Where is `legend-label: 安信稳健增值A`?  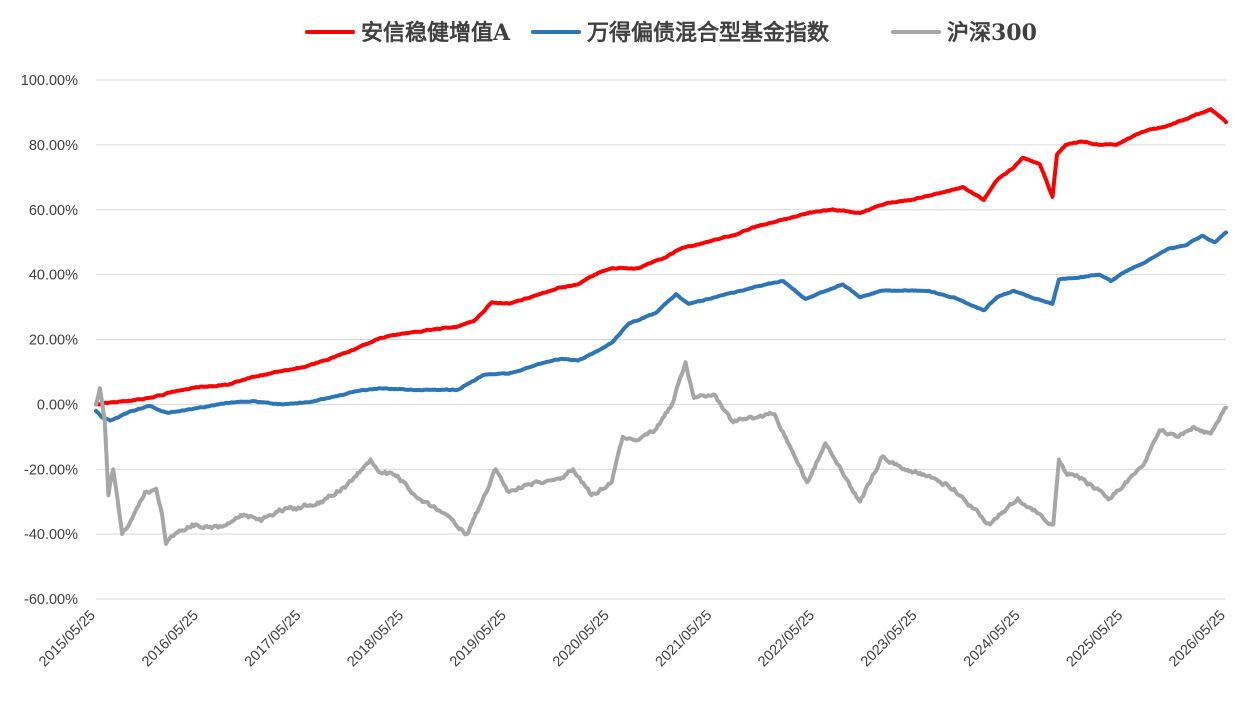 legend-label: 安信稳健增值A is located at coordinates (436, 33).